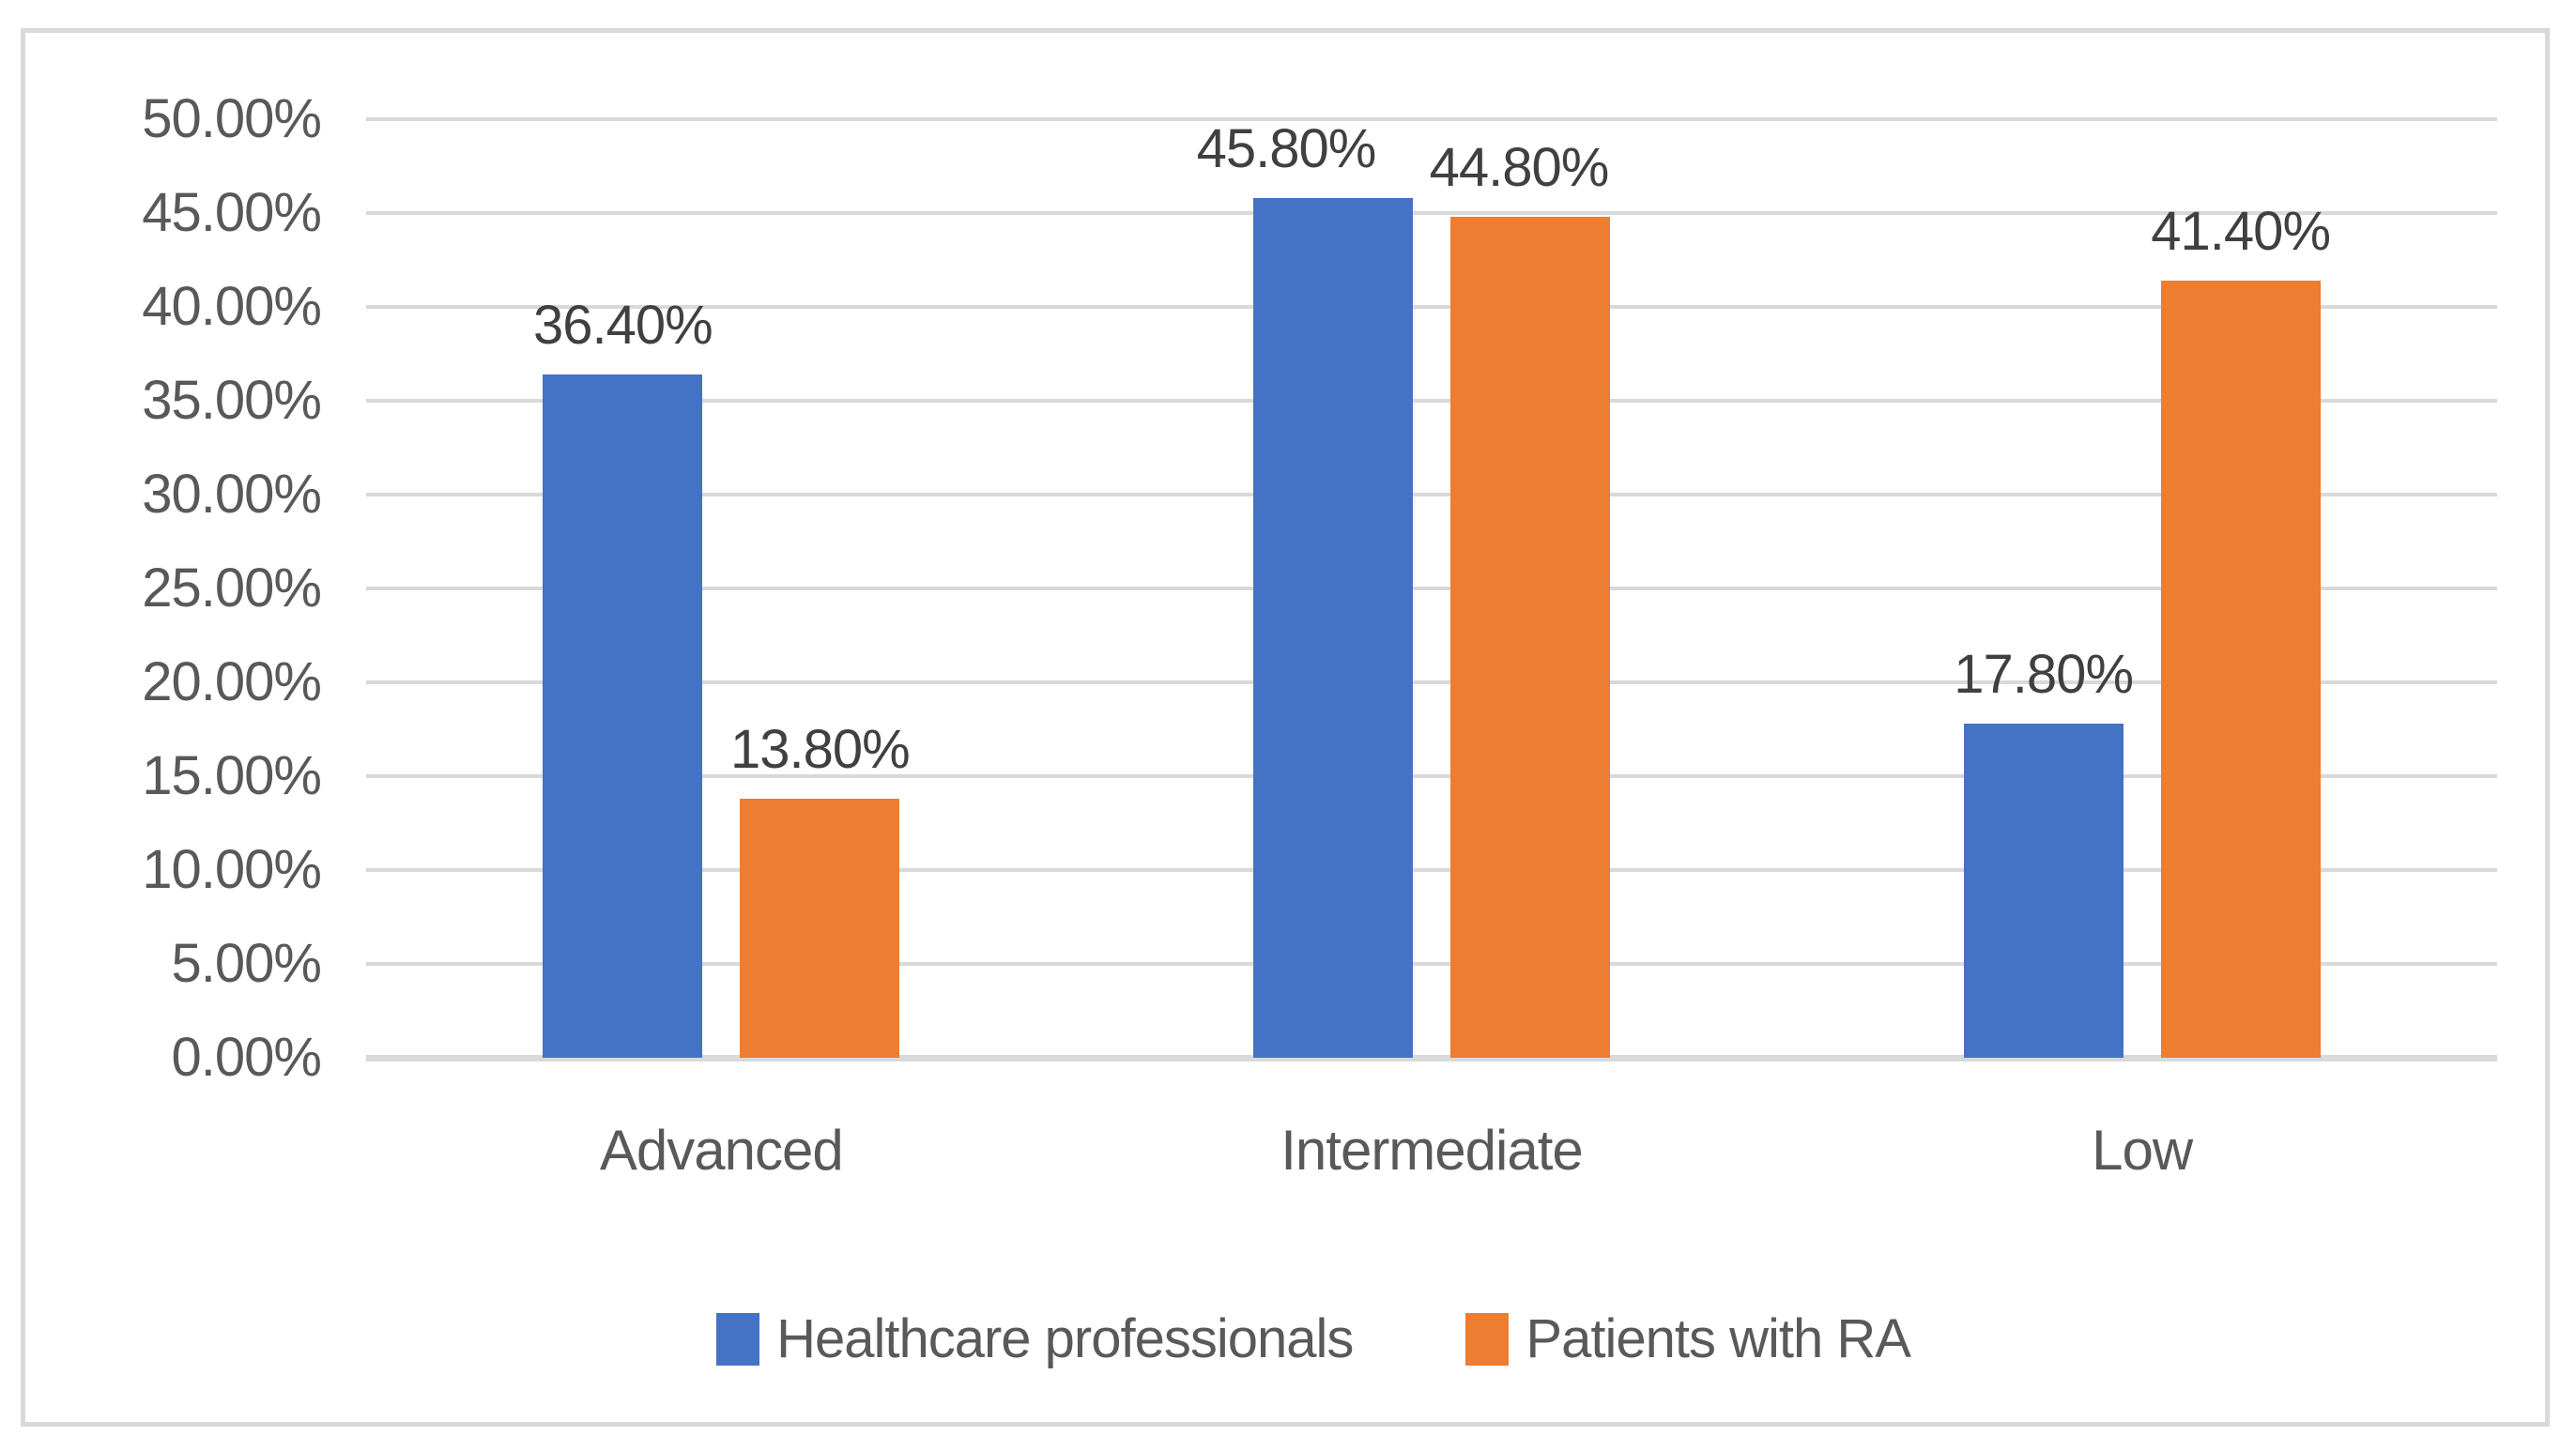 The height and width of the screenshot is (1451, 2576). What do you see at coordinates (232, 775) in the screenshot?
I see `y-axis-tick-label: 15.00%` at bounding box center [232, 775].